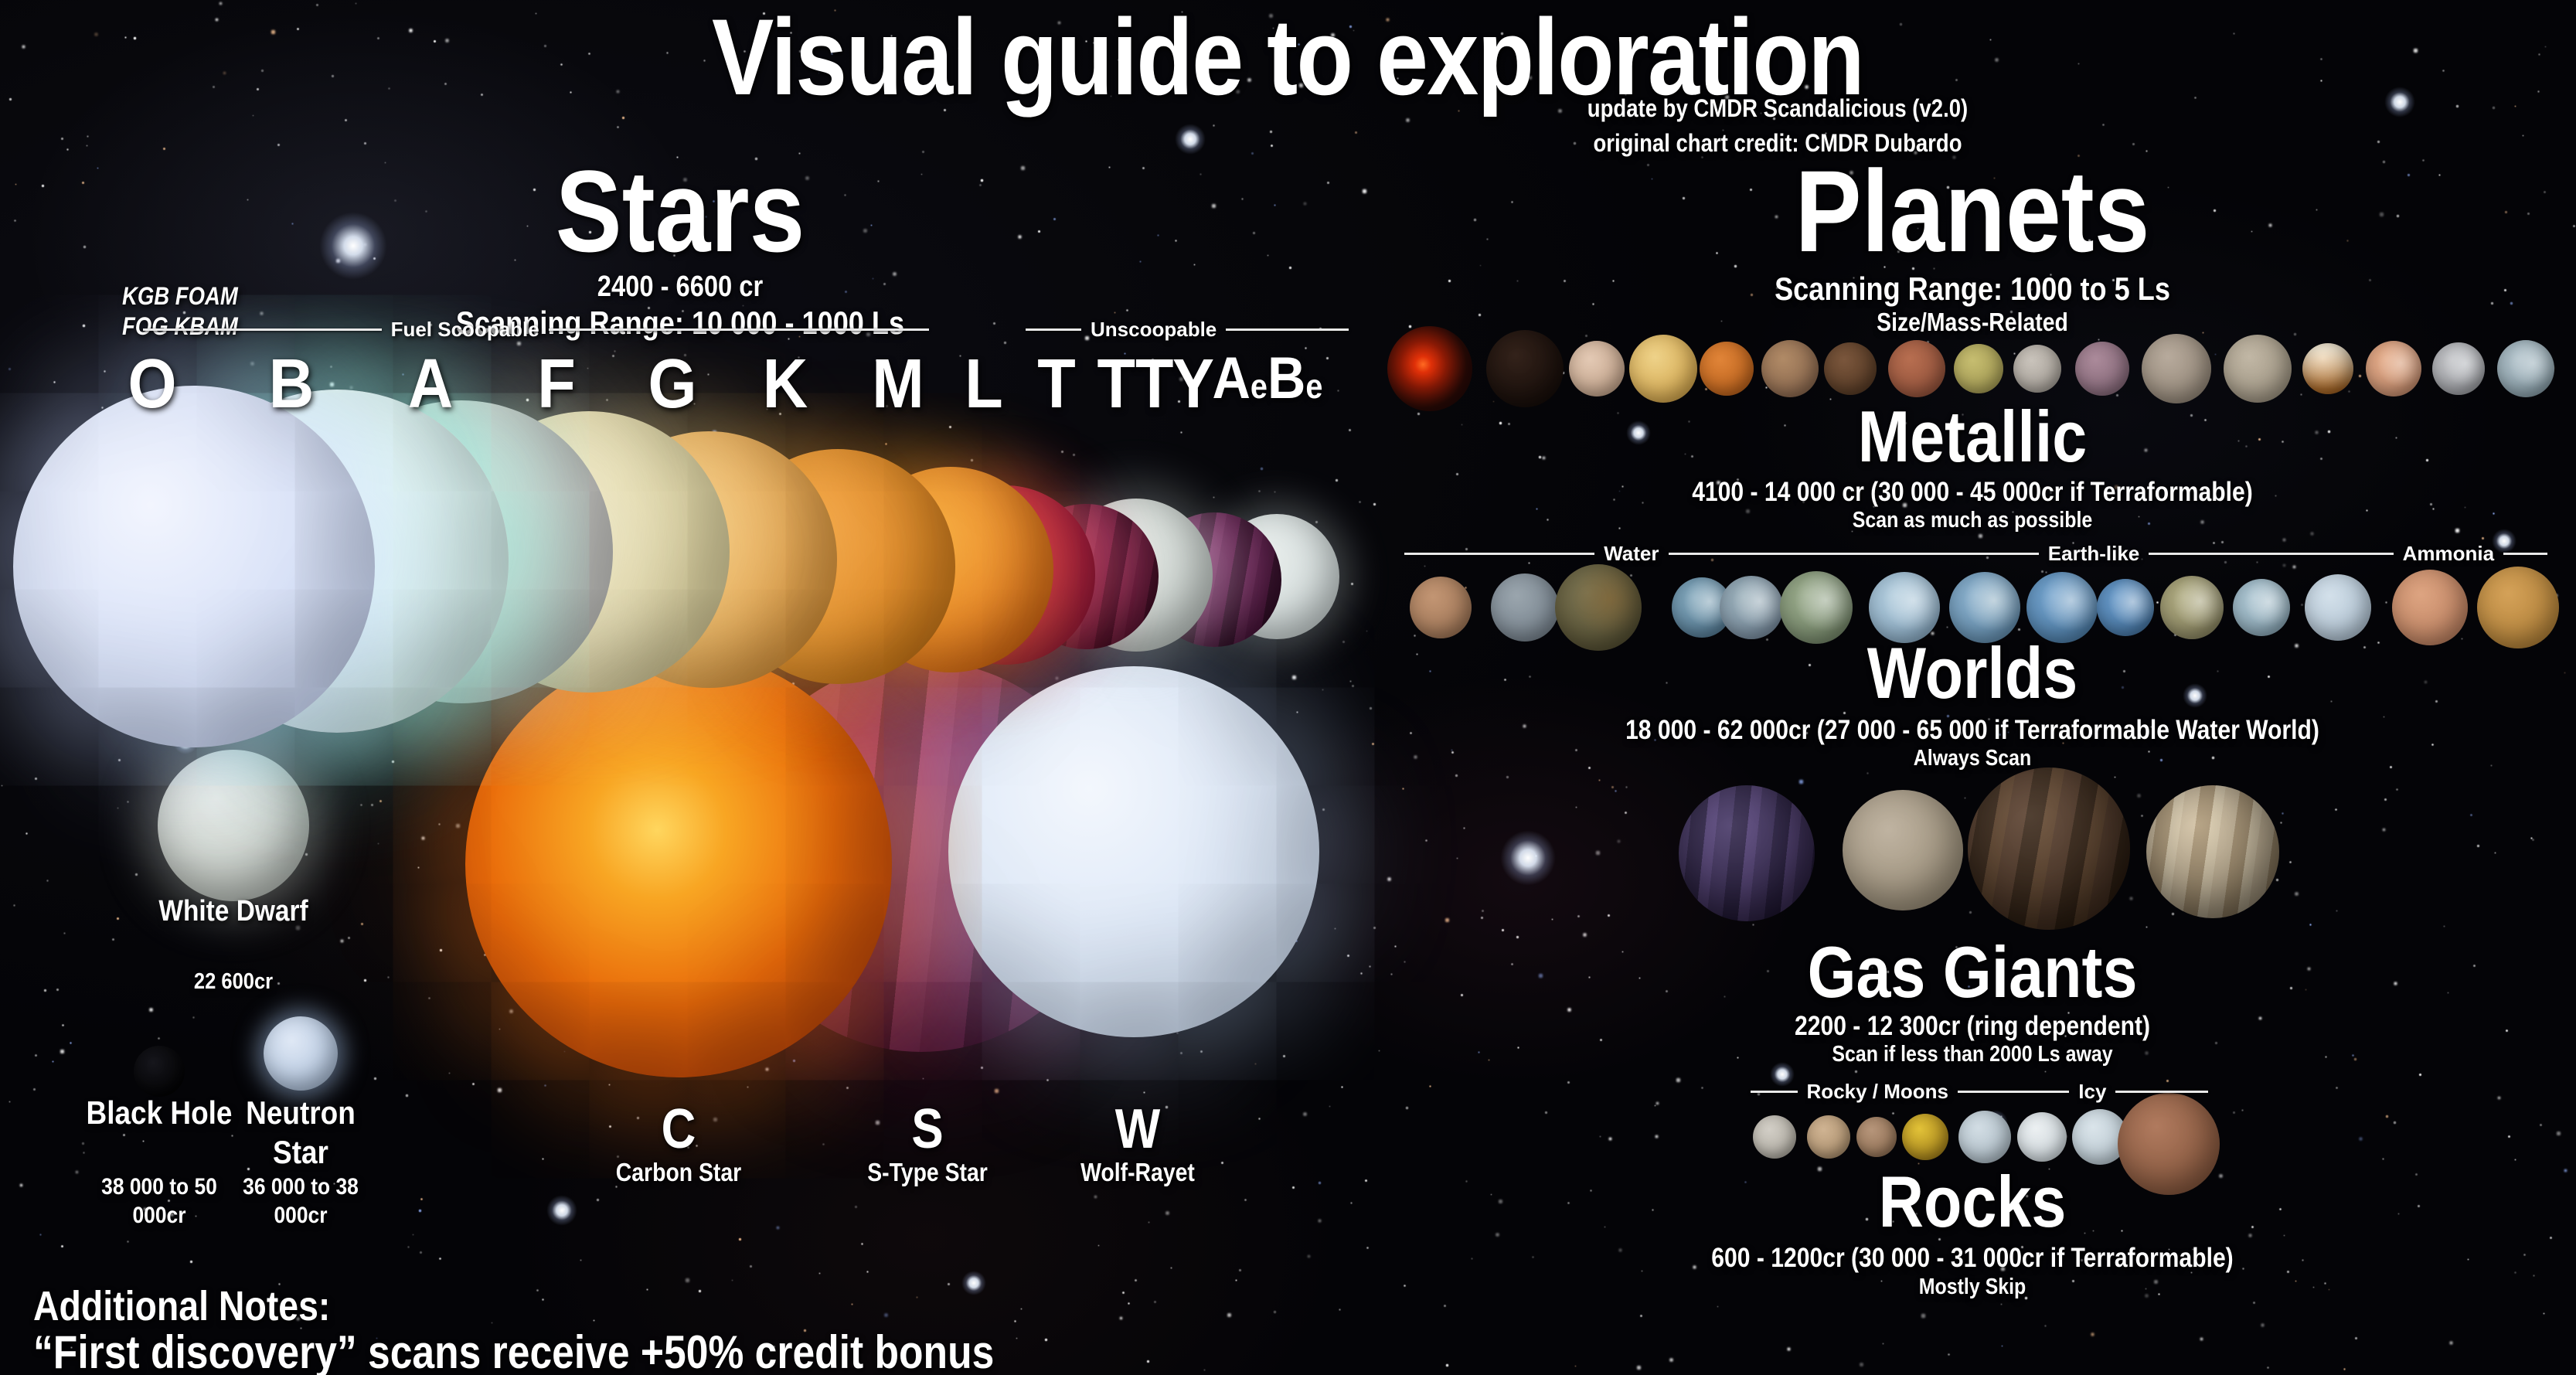 This screenshot has height=1375, width=2576. What do you see at coordinates (680, 211) in the screenshot?
I see `stars-heading: Stars` at bounding box center [680, 211].